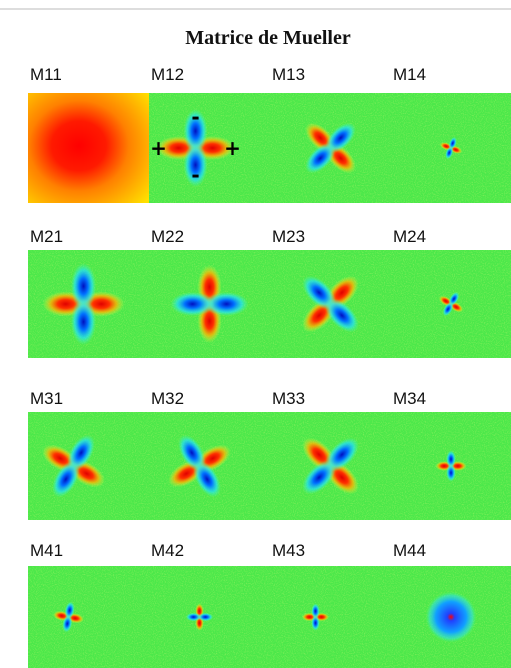 The width and height of the screenshot is (511, 668). What do you see at coordinates (167, 236) in the screenshot?
I see `element-label: M22` at bounding box center [167, 236].